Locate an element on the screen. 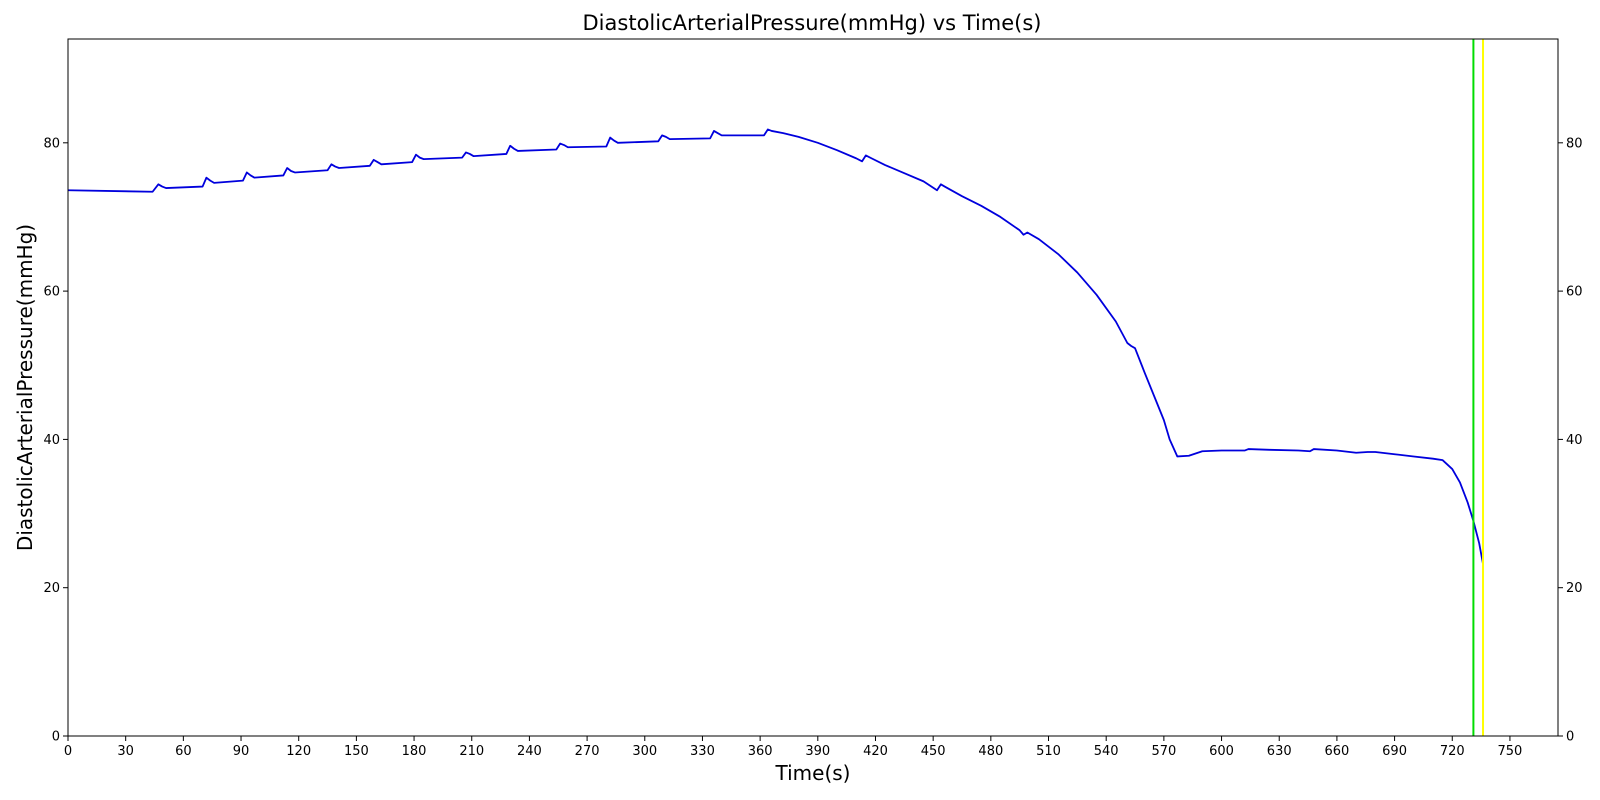  x-axis-title: Time(s) is located at coordinates (813, 773).